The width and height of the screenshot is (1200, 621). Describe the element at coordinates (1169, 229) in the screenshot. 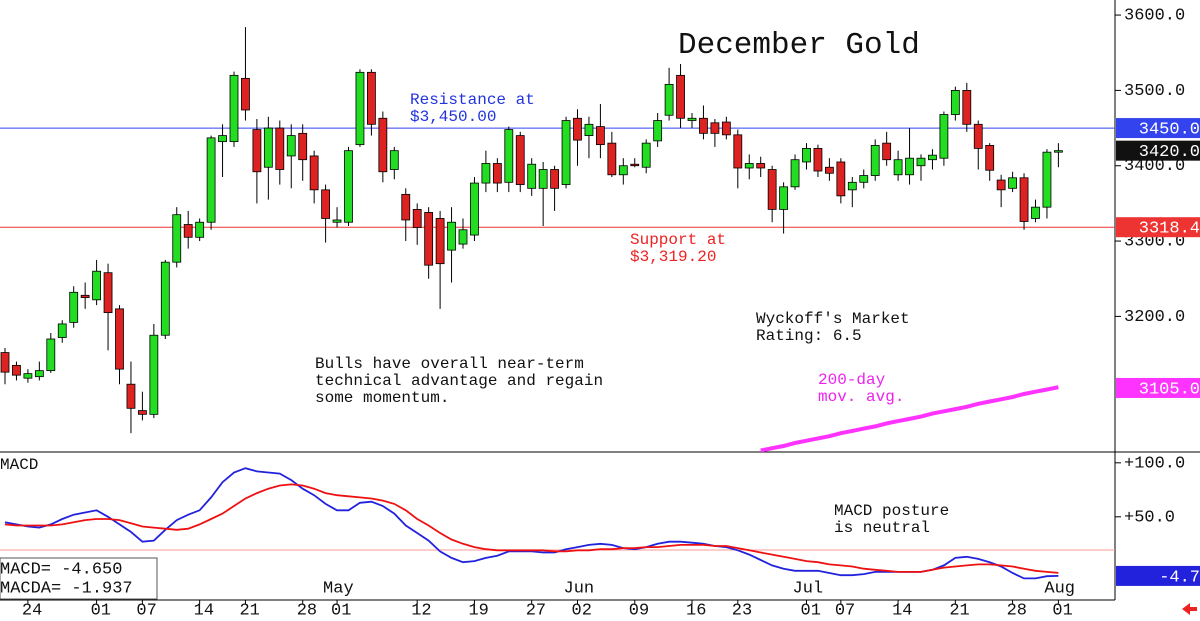

I see `level-label: 3318.4` at that location.